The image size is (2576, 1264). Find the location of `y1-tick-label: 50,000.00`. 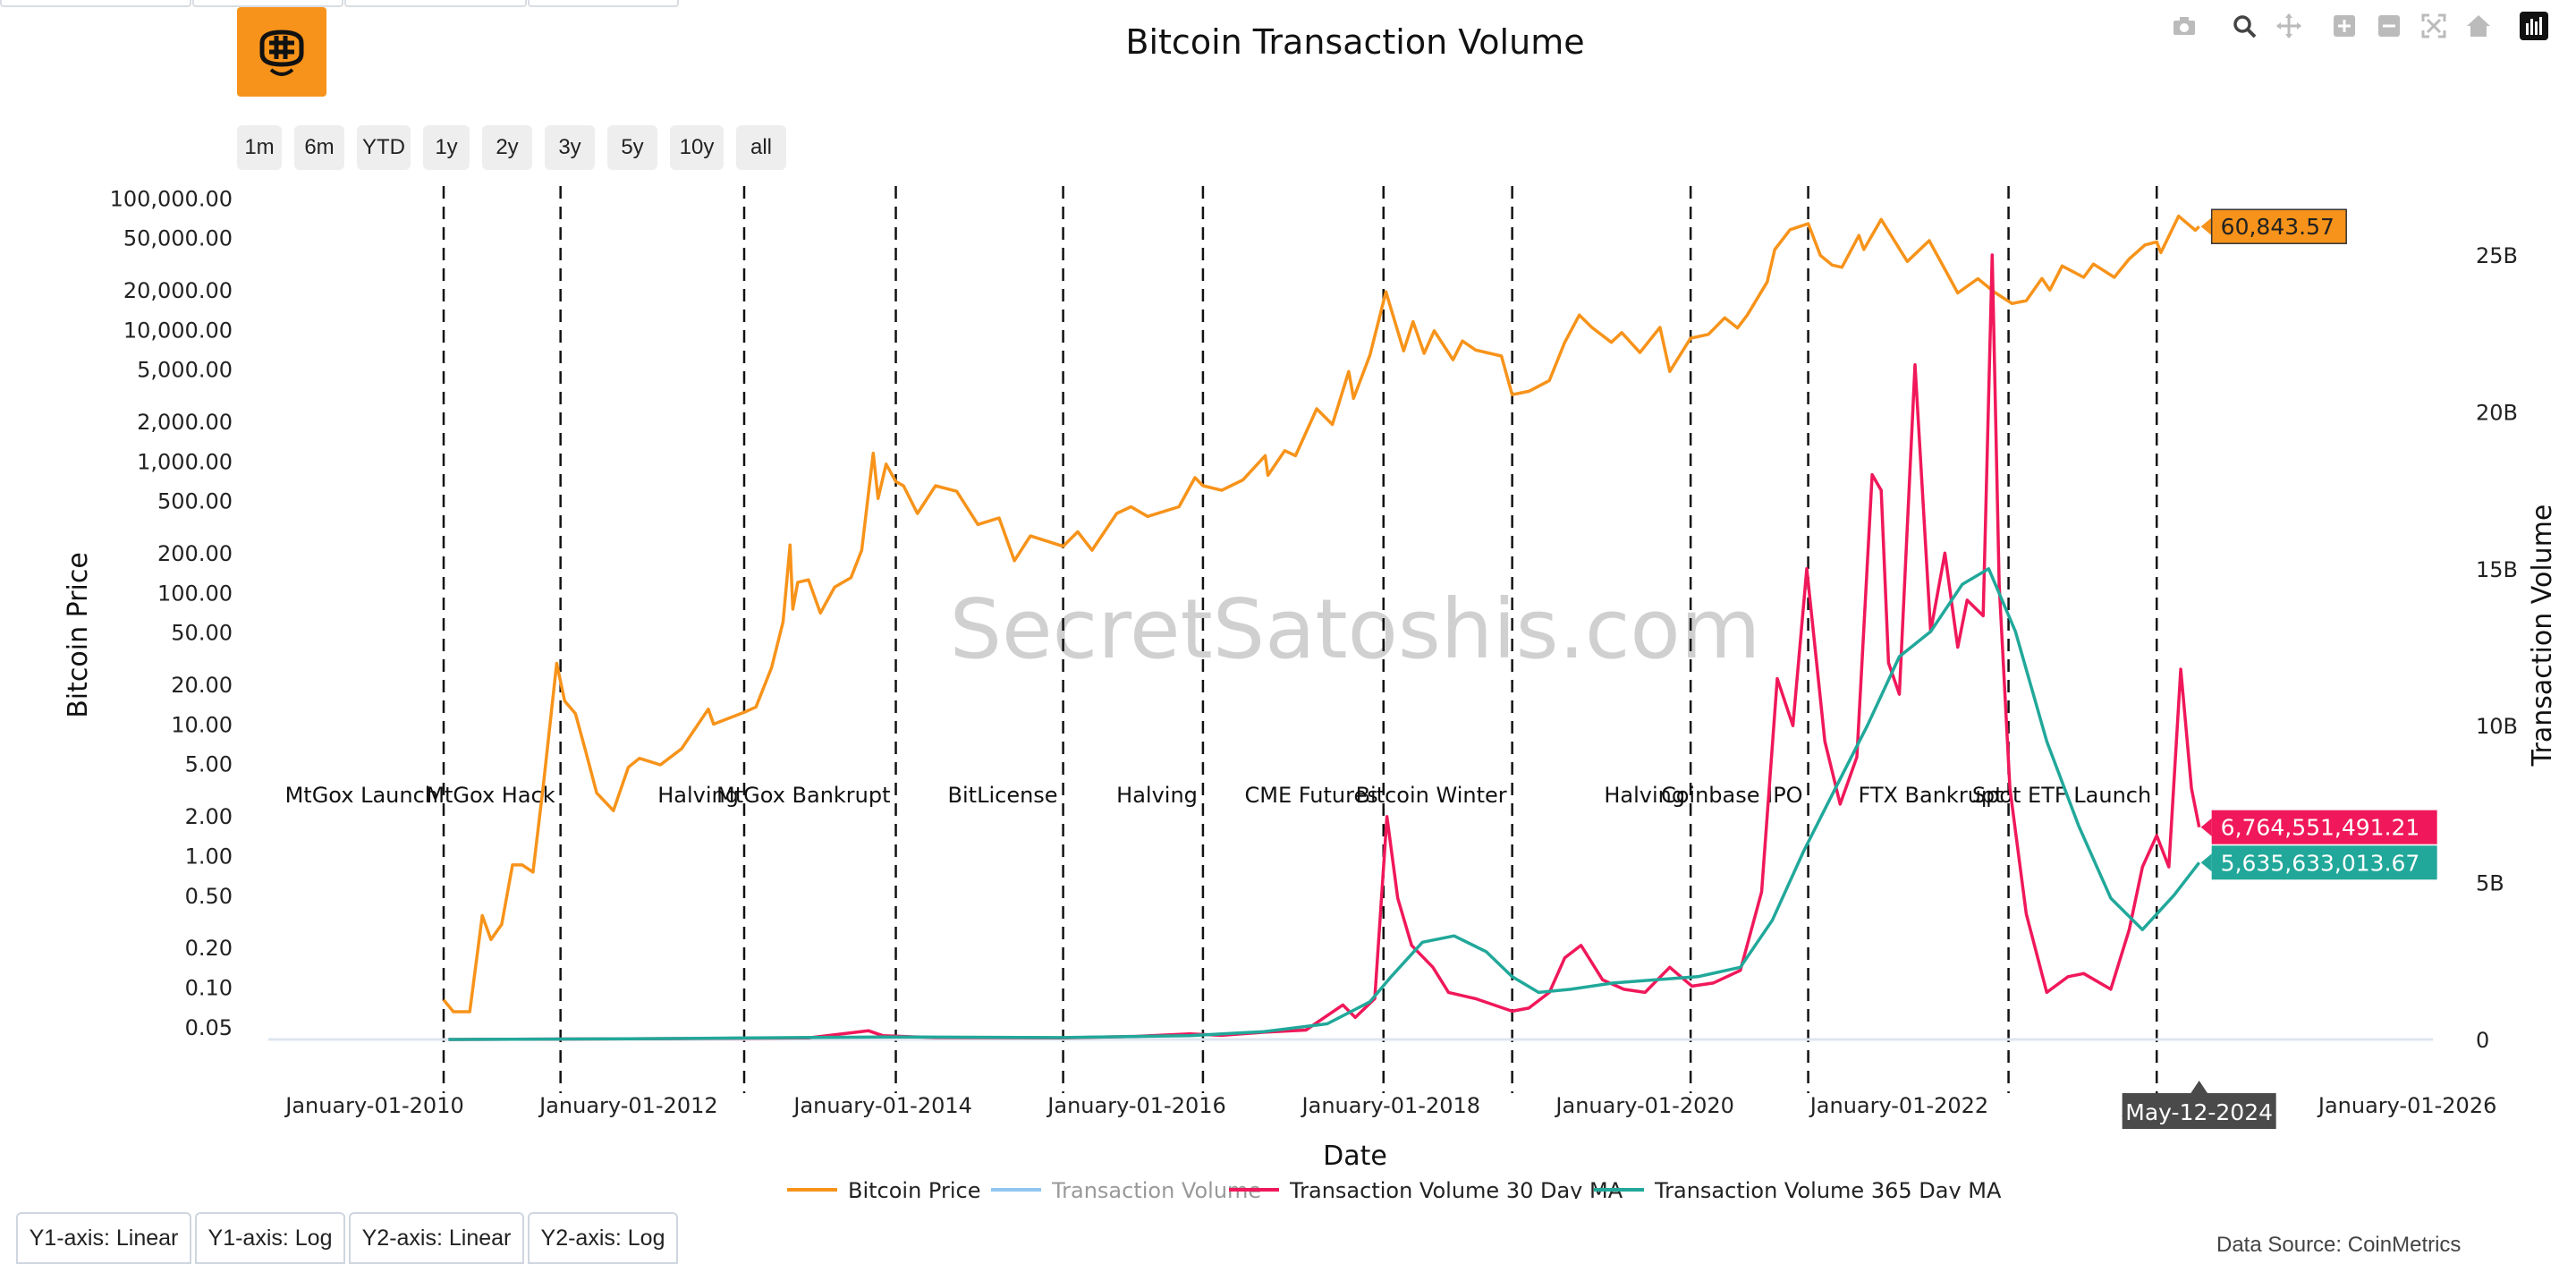

y1-tick-label: 50,000.00 is located at coordinates (178, 238).